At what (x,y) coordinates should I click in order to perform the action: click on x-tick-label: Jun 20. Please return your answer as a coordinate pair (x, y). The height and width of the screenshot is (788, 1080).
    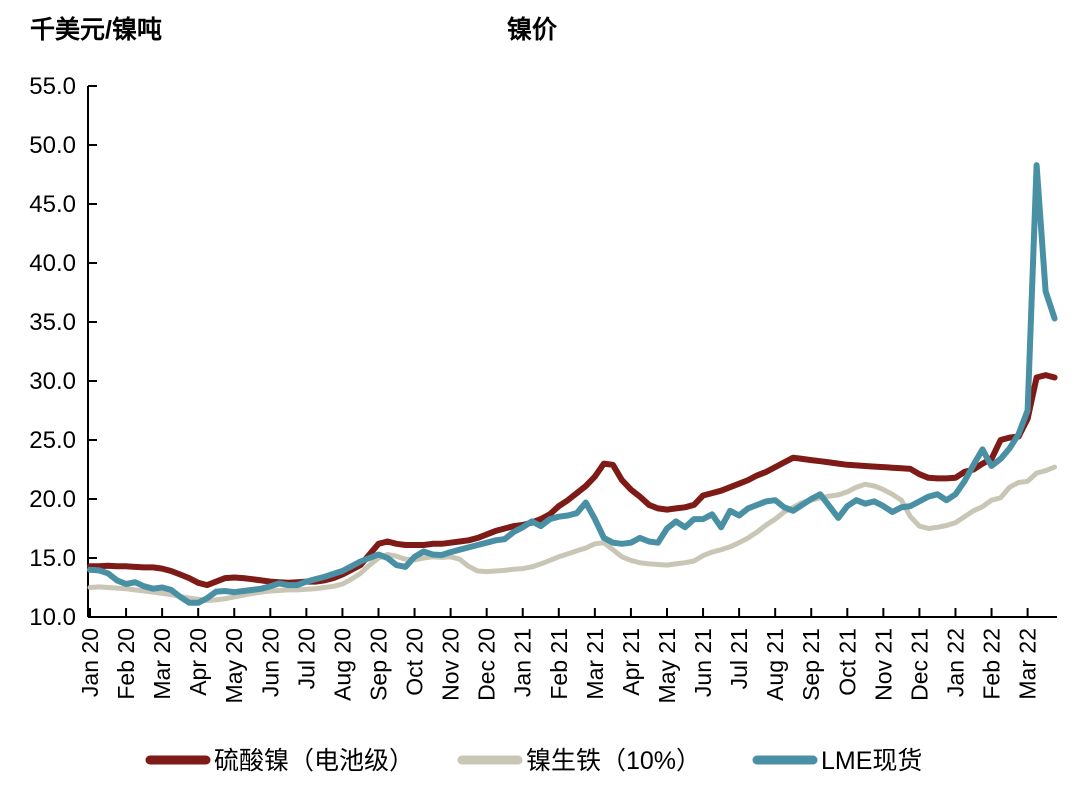
    Looking at the image, I should click on (270, 662).